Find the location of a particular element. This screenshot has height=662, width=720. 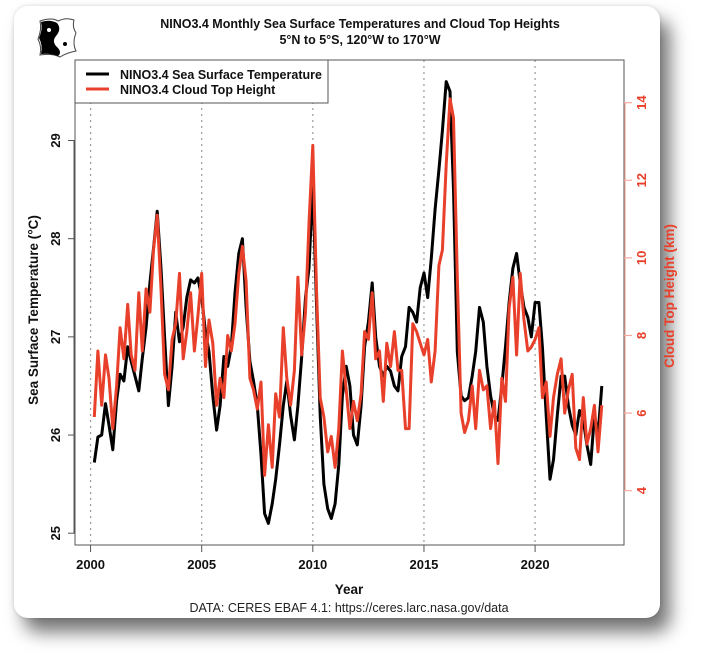

x-tick-label: 2000 is located at coordinates (90, 564).